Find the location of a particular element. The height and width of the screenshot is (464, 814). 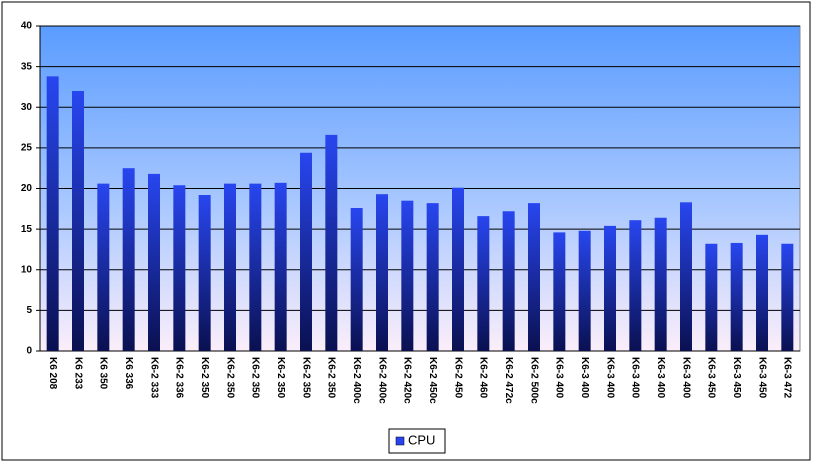

y-tick-label: 40 is located at coordinates (27, 26).